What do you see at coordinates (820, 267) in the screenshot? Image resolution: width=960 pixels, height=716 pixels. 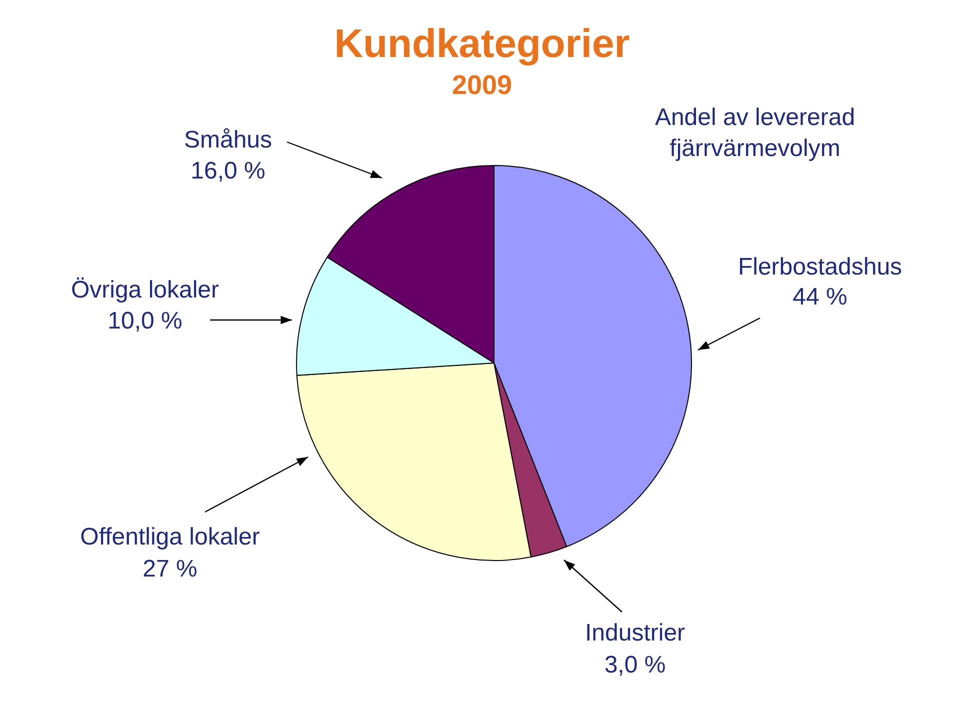 I see `slice-label: Flerbostadshus` at bounding box center [820, 267].